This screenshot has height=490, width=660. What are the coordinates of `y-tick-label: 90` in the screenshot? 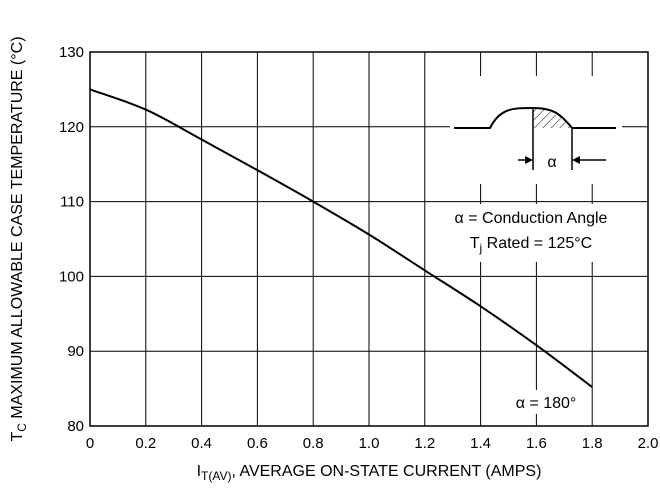 It's located at (75, 351).